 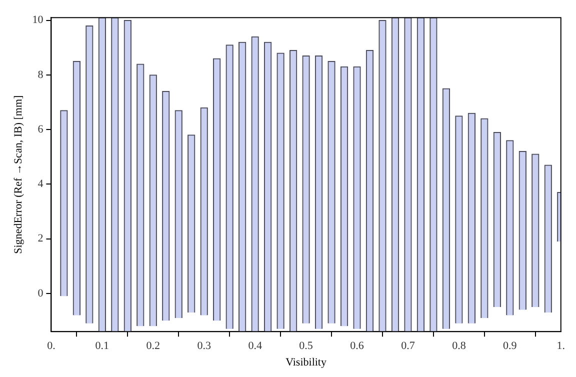 I want to click on y-tick-label: 8, so click(x=41, y=74).